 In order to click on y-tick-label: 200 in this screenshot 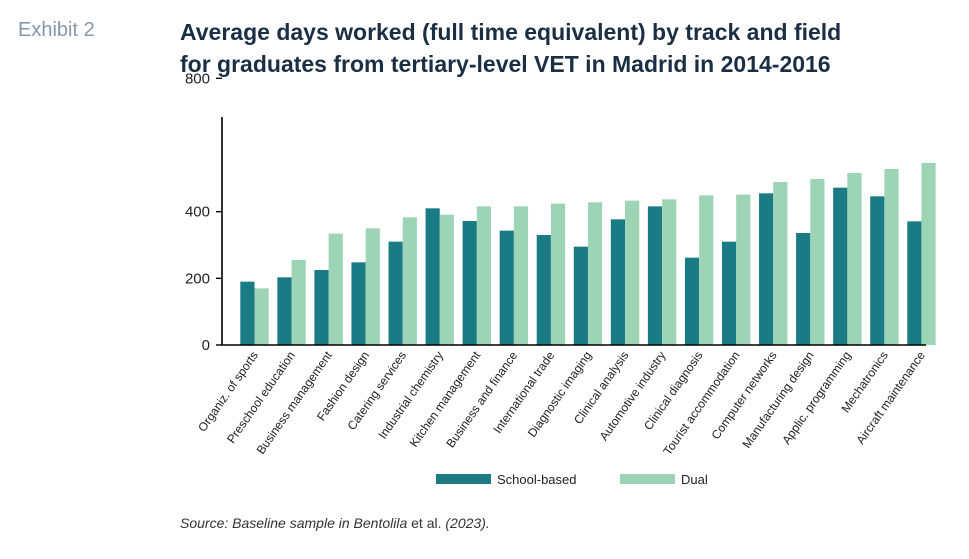, I will do `click(197, 278)`.